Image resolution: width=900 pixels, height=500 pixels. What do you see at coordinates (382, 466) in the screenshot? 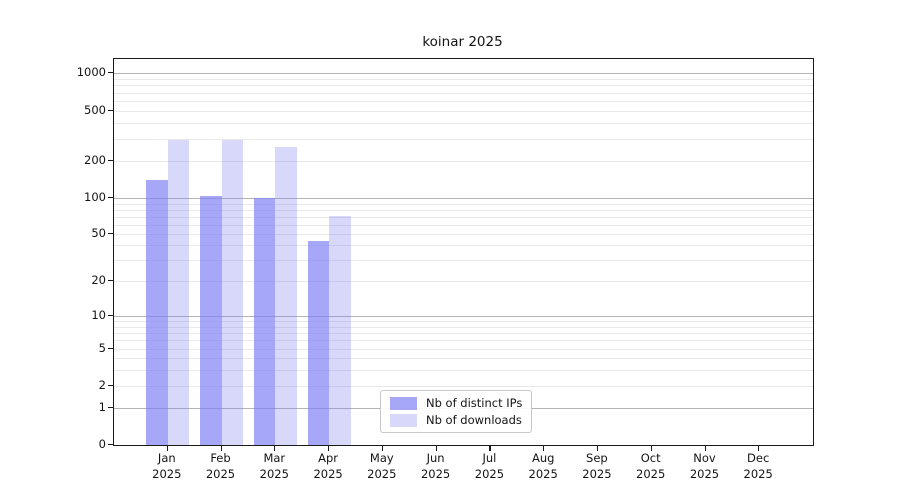
I see `x-tick-label: May 2025` at bounding box center [382, 466].